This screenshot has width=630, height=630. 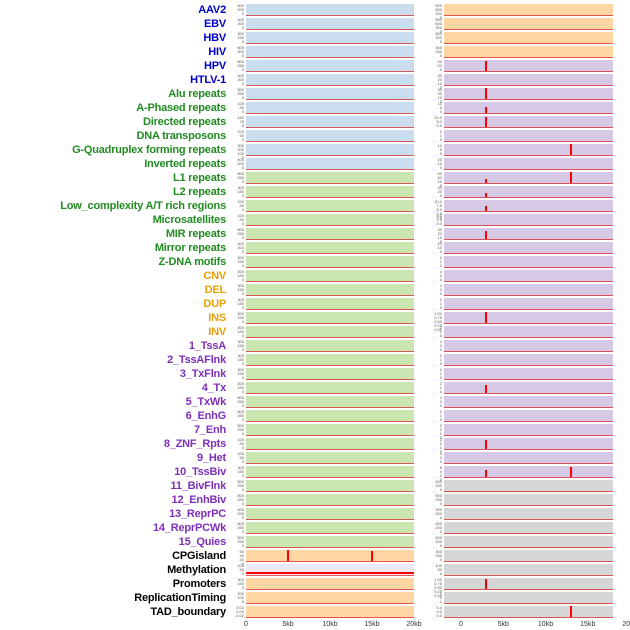 What do you see at coordinates (315, 108) in the screenshot?
I see `track-row: A-Phased repeats 100 50 0 10 5 0` at bounding box center [315, 108].